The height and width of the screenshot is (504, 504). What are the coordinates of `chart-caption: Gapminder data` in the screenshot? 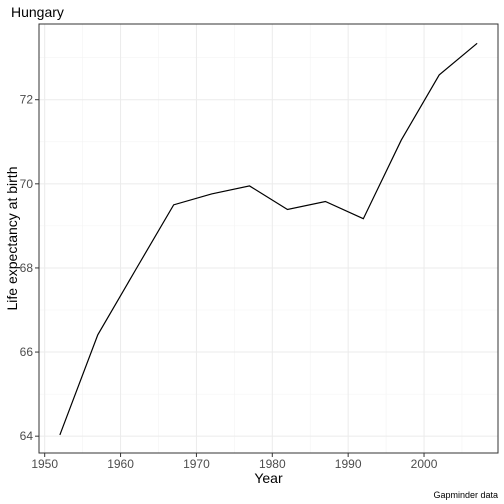 It's located at (465, 495).